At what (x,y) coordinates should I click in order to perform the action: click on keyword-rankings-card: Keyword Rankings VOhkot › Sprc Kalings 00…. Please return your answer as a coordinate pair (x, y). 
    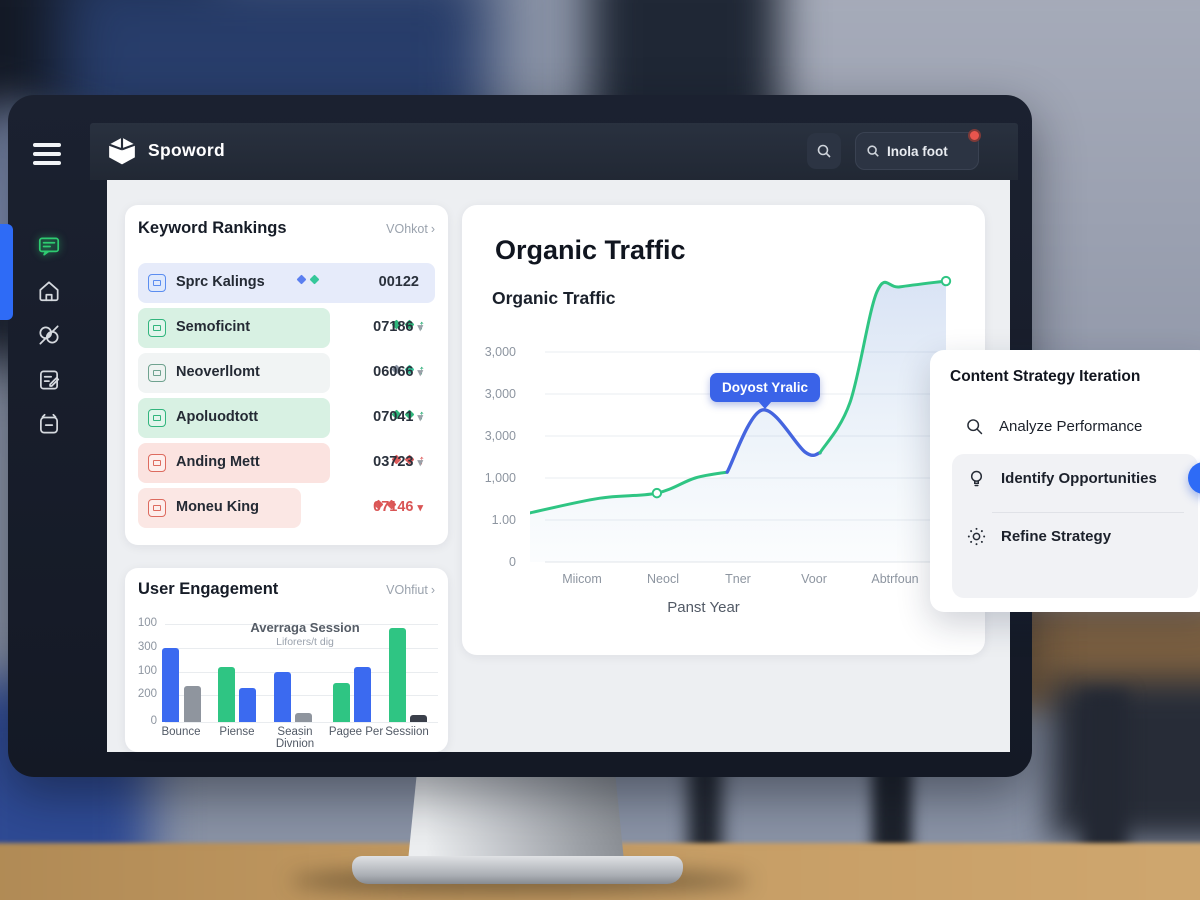
    Looking at the image, I should click on (286, 375).